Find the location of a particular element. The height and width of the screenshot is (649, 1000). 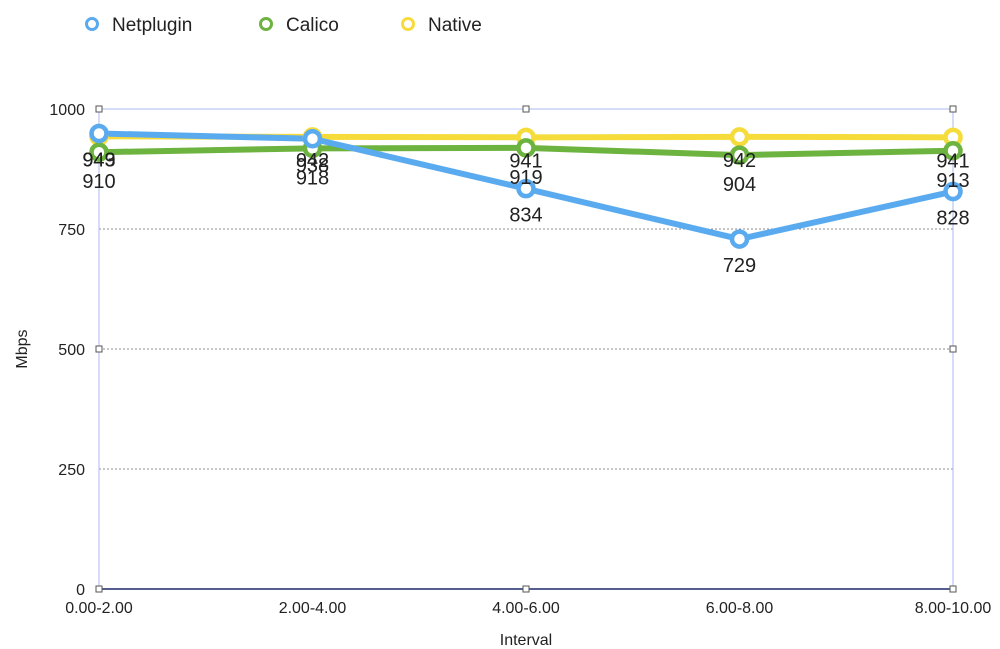

data-label-calico: 919 is located at coordinates (525, 178).